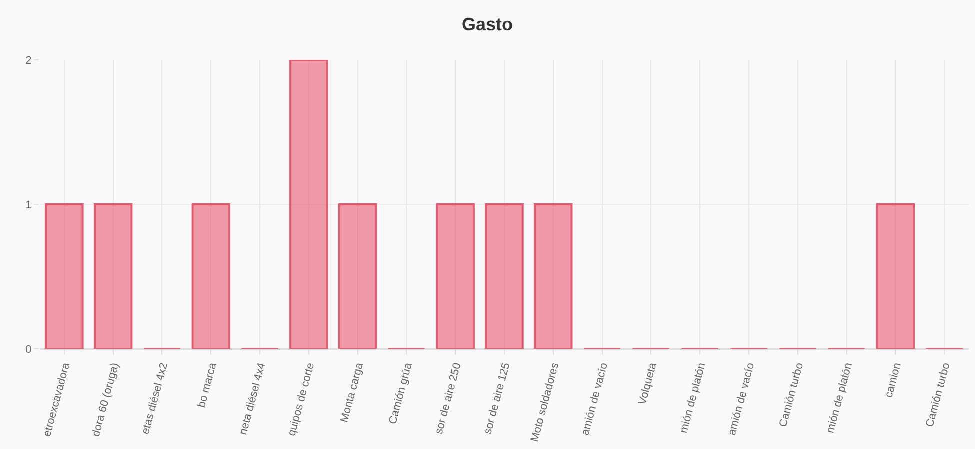 The width and height of the screenshot is (975, 449). I want to click on x-tick-label: sor de aire 125, so click(497, 399).